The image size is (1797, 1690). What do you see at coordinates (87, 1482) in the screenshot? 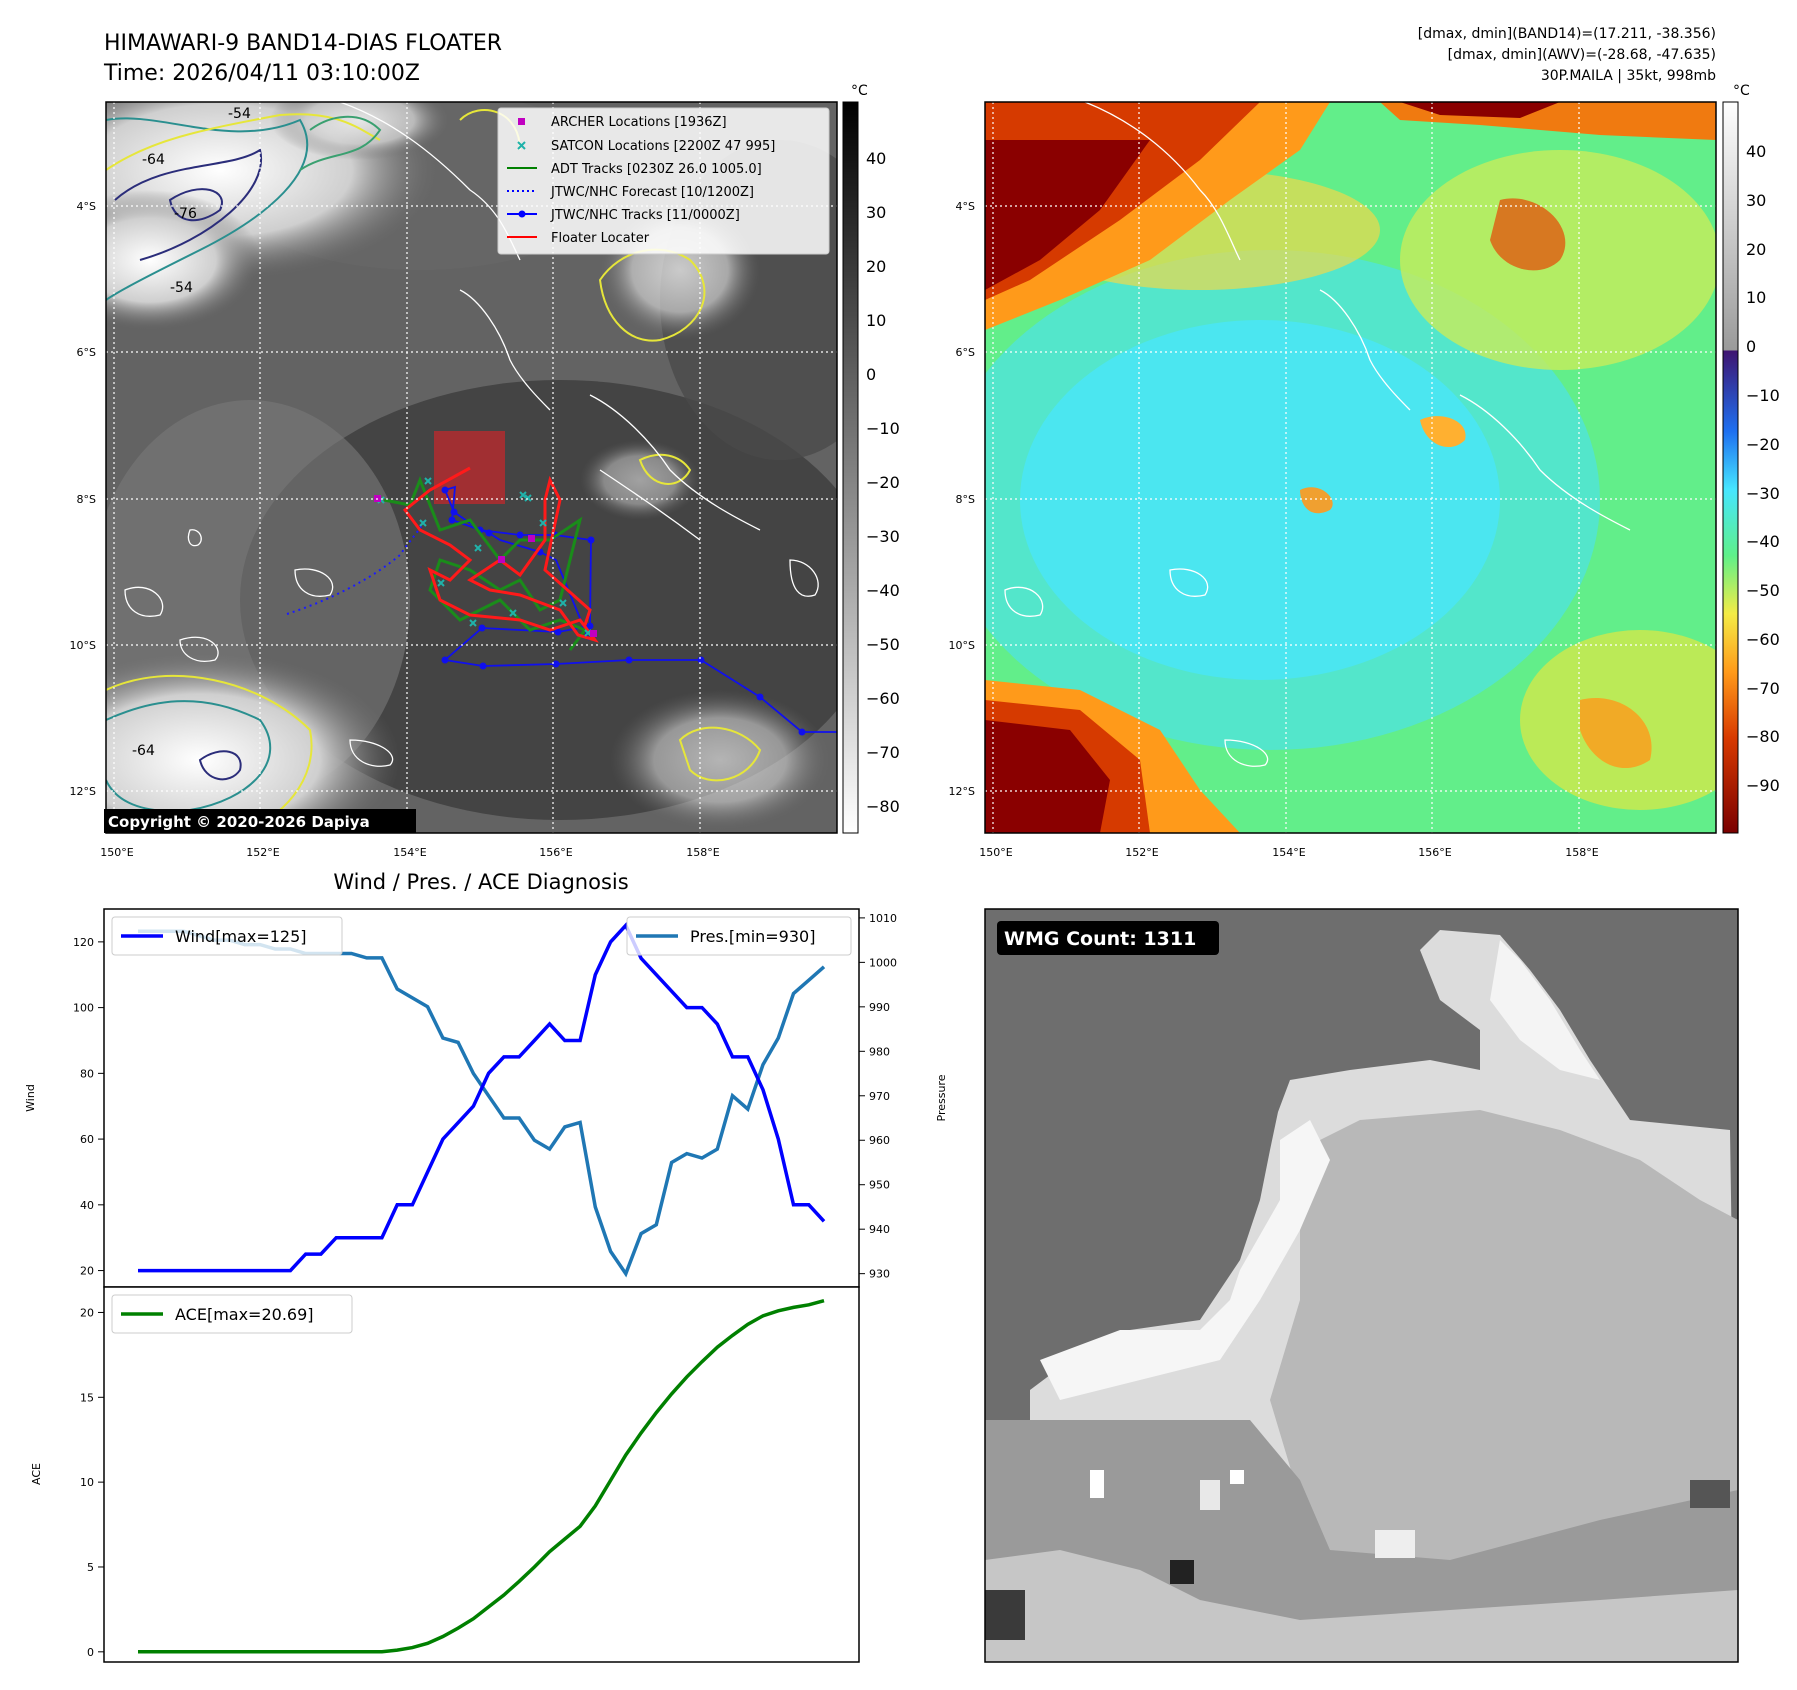
I see `axis-tick-label: 10` at bounding box center [87, 1482].